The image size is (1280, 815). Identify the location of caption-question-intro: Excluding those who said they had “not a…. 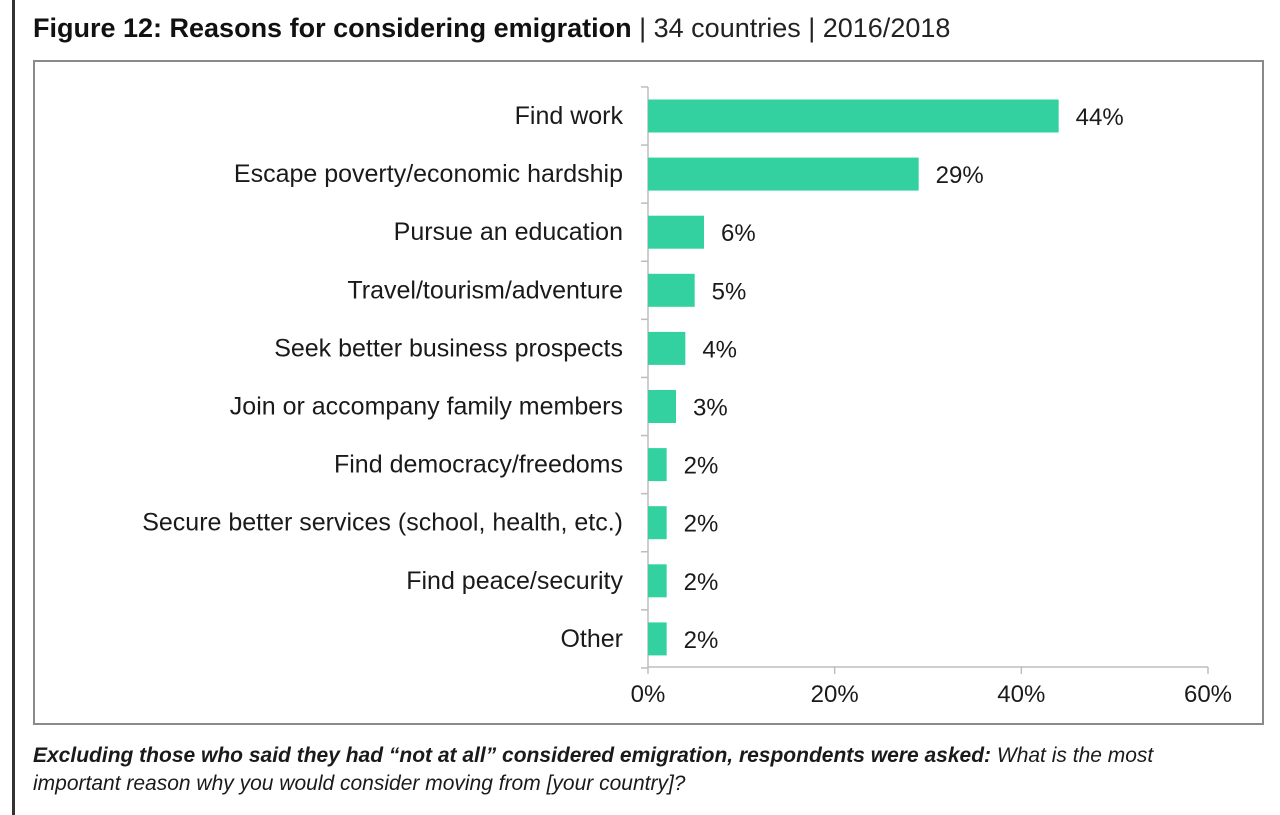
(512, 755).